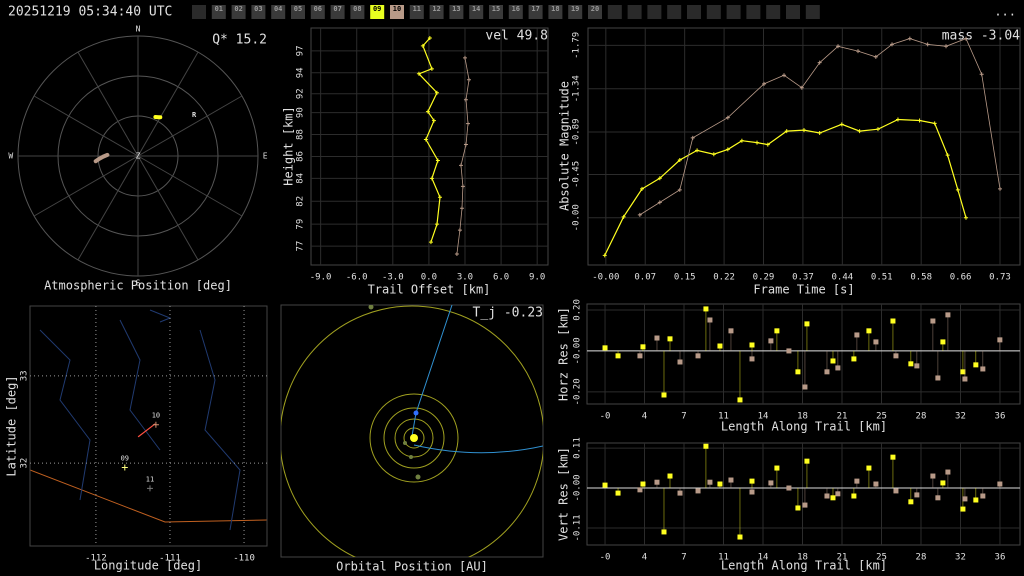 This screenshot has height=576, width=1024. I want to click on camera-tab-label: 13, so click(456, 9).